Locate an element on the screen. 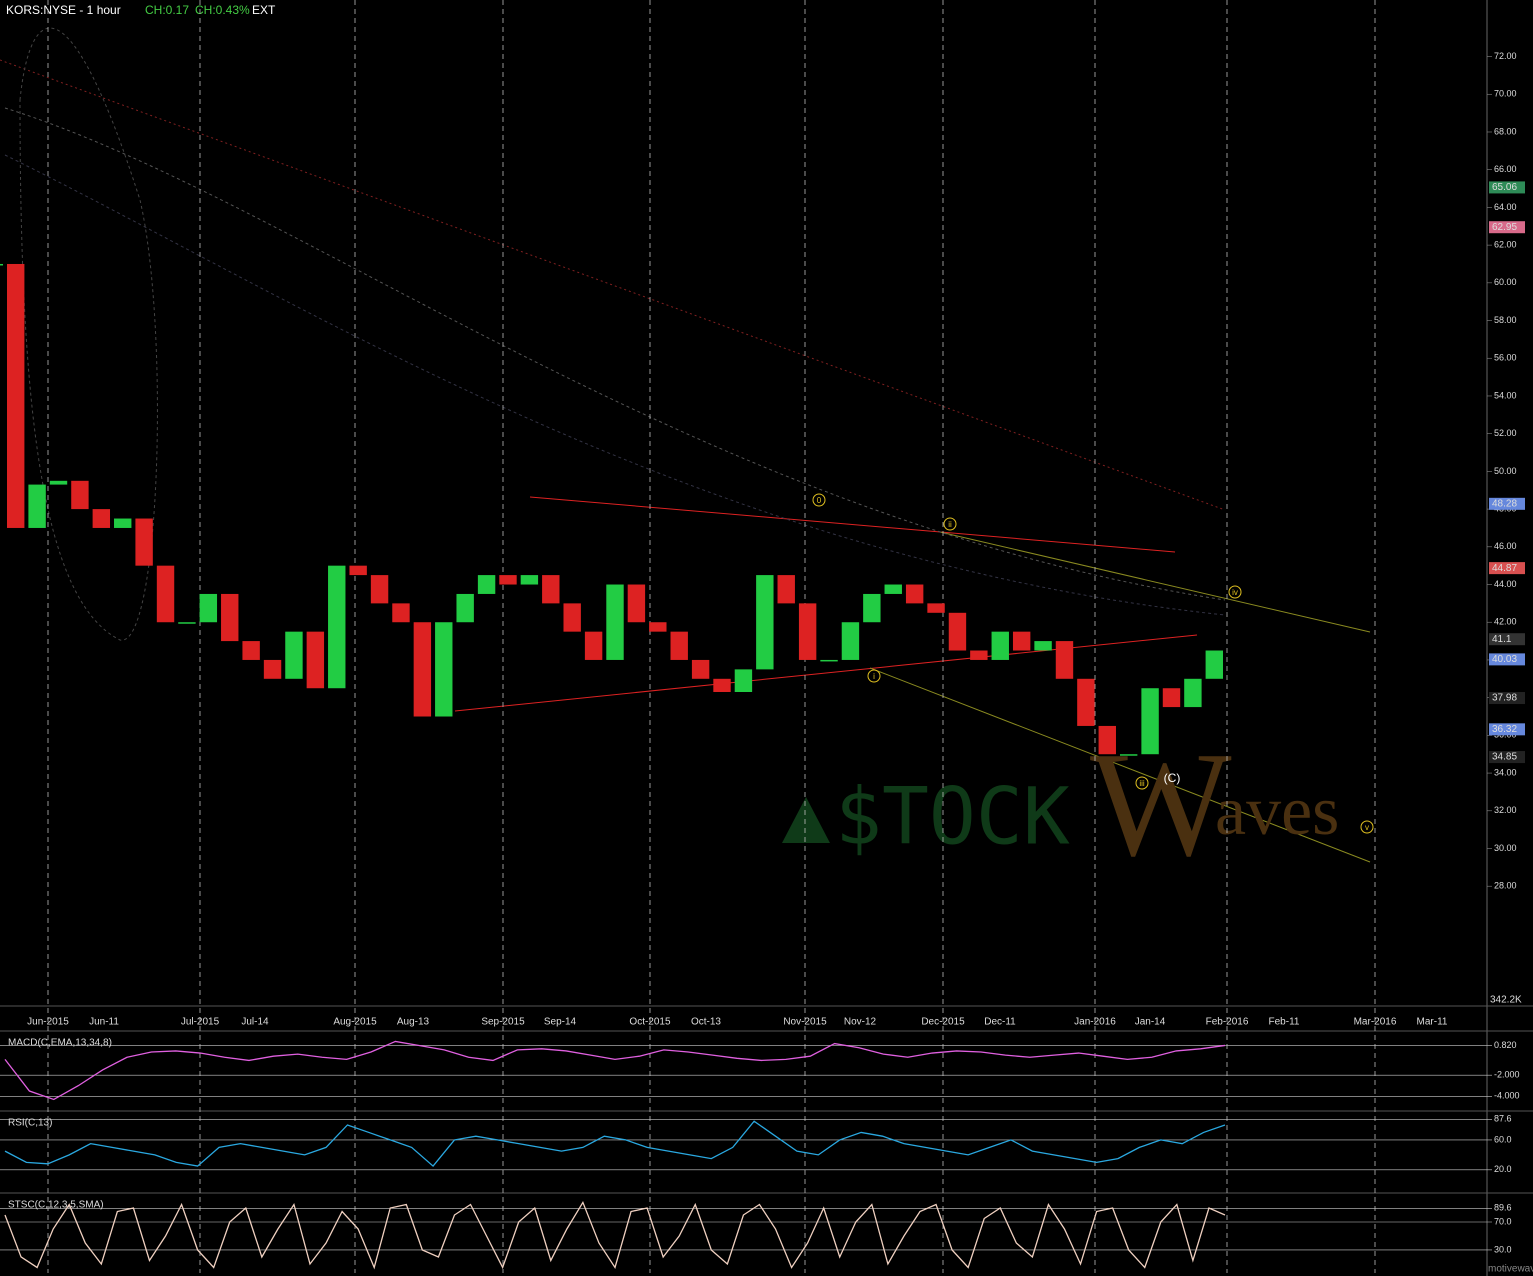 This screenshot has height=1276, width=1533. x-tick-label: Oct-2015 is located at coordinates (650, 1022).